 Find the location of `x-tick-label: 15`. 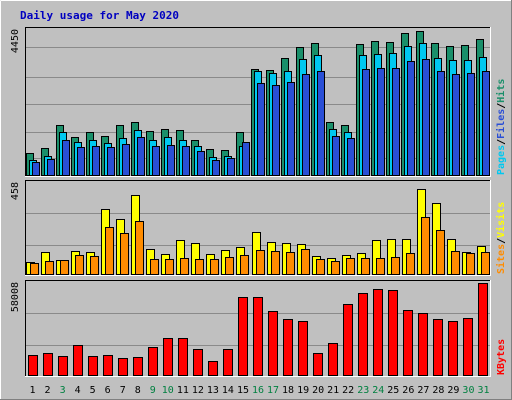

x-tick-label: 15 is located at coordinates (243, 390).